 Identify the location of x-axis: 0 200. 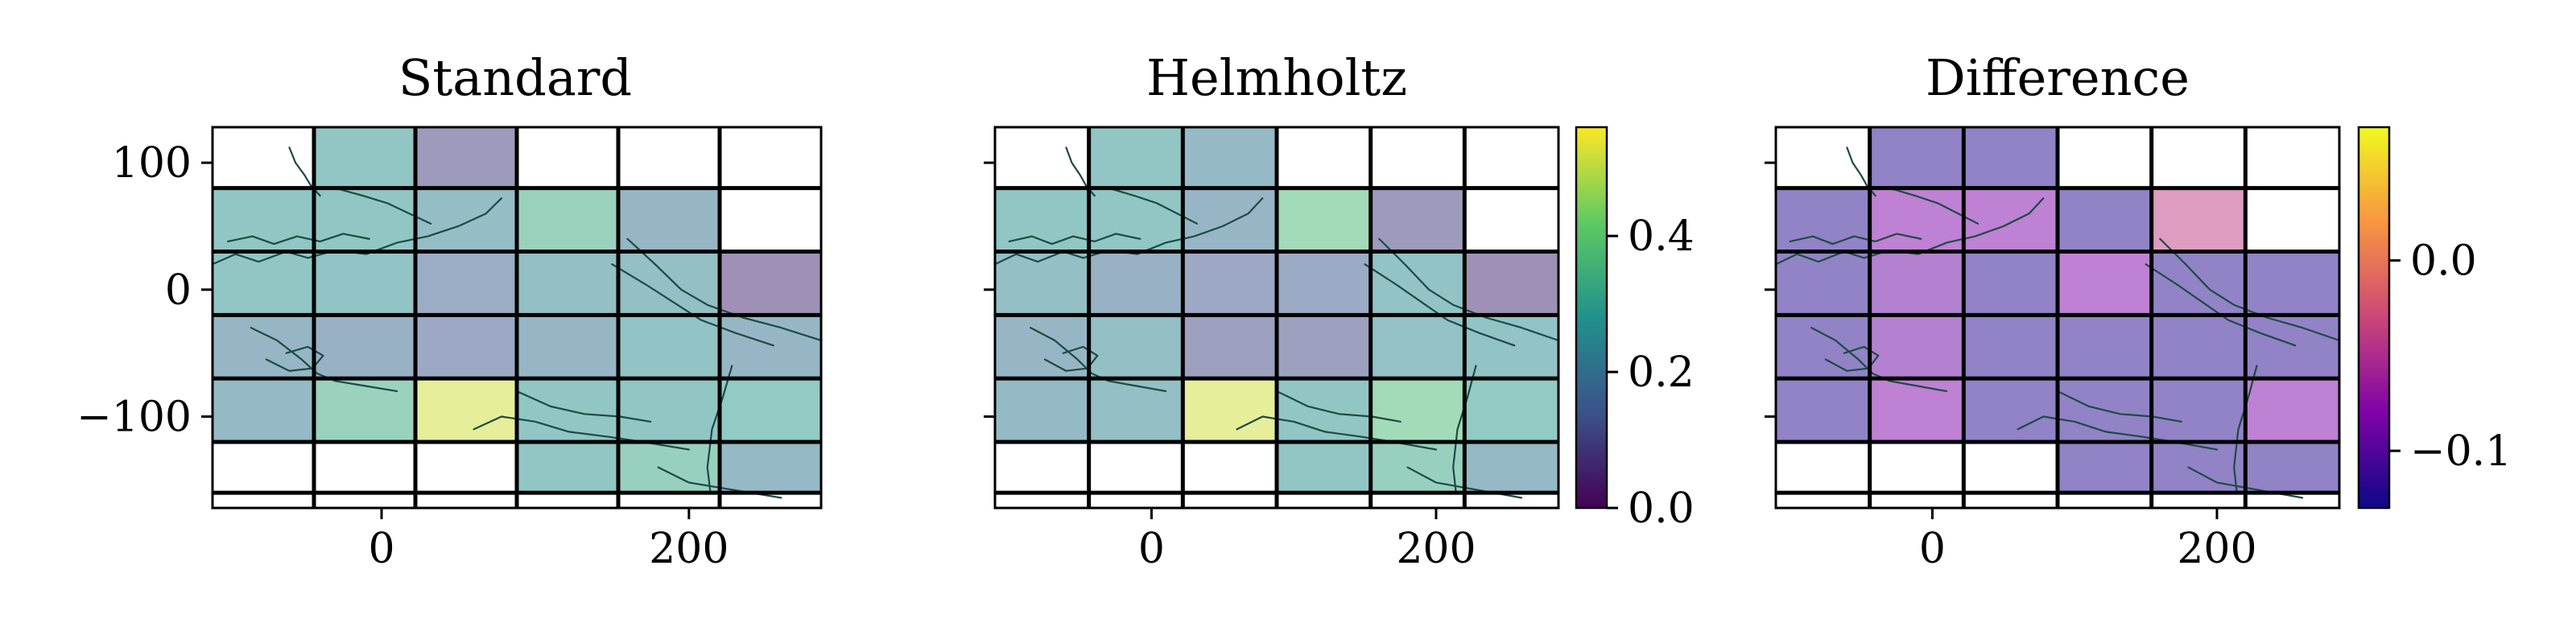
(548, 540).